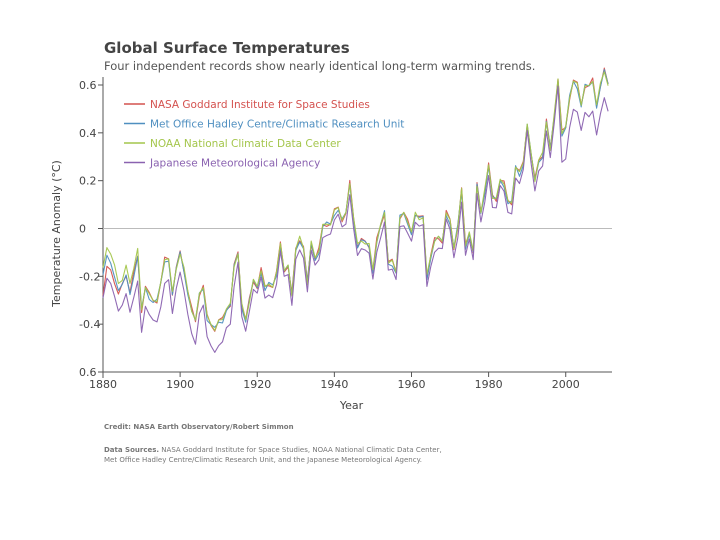  What do you see at coordinates (227, 48) in the screenshot?
I see `chart-title: Global Surface Temperatures` at bounding box center [227, 48].